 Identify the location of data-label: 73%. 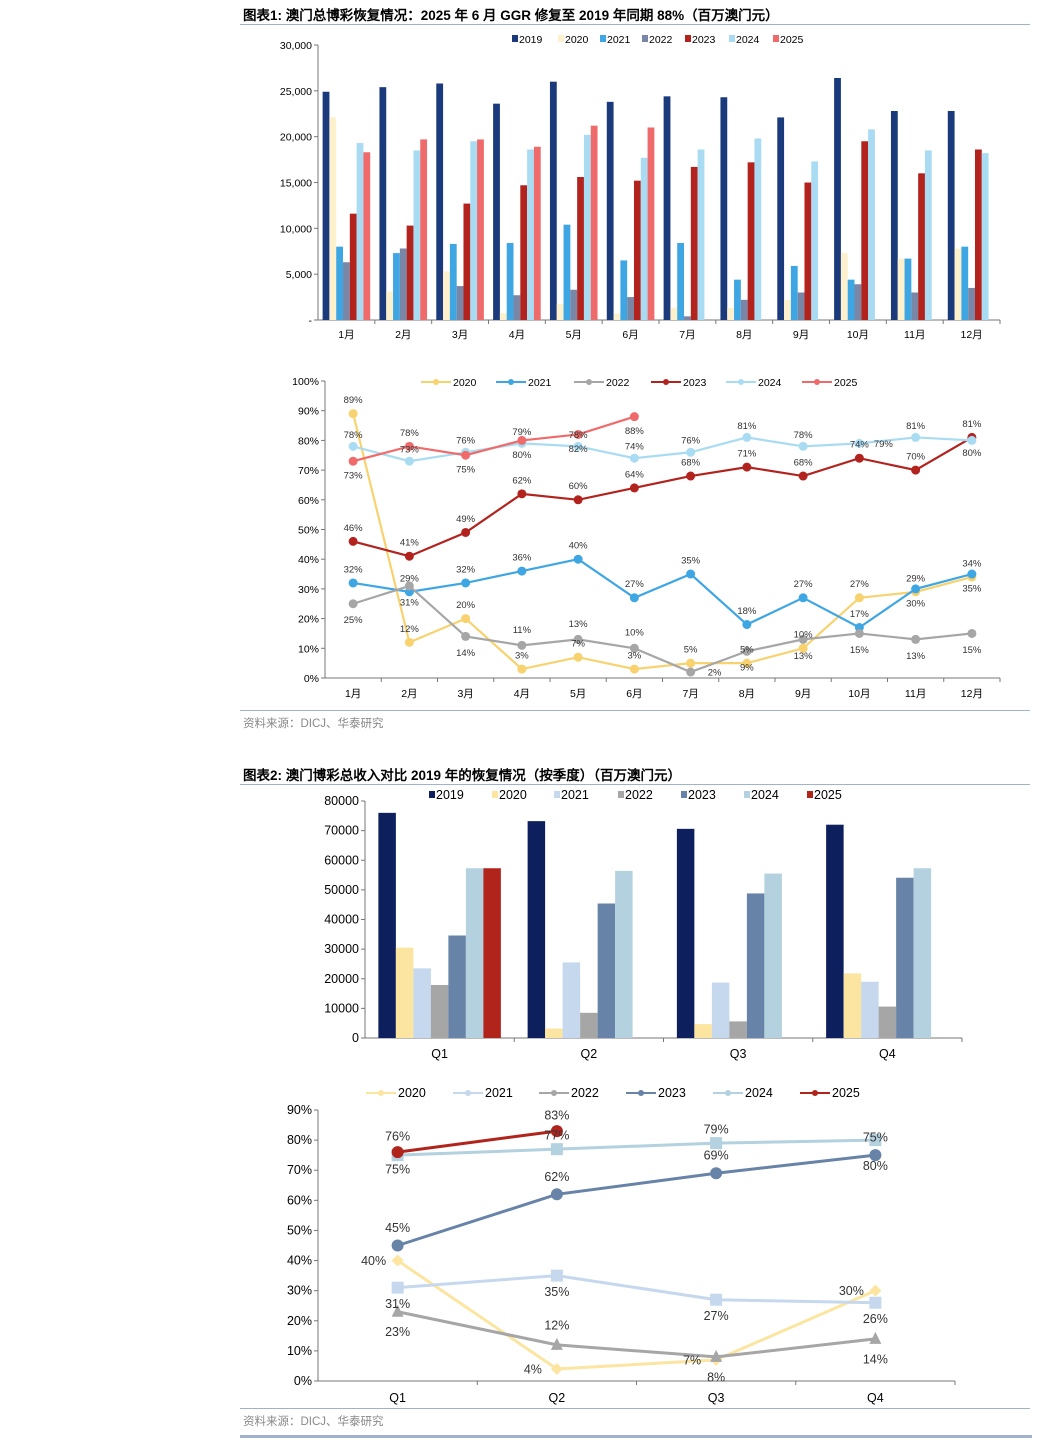
(410, 450).